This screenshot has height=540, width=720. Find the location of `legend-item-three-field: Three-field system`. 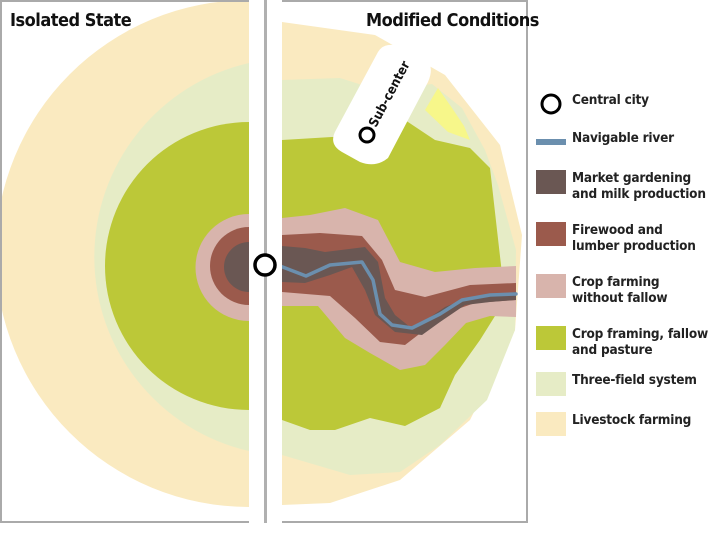

legend-item-three-field: Three-field system is located at coordinates (624, 384).